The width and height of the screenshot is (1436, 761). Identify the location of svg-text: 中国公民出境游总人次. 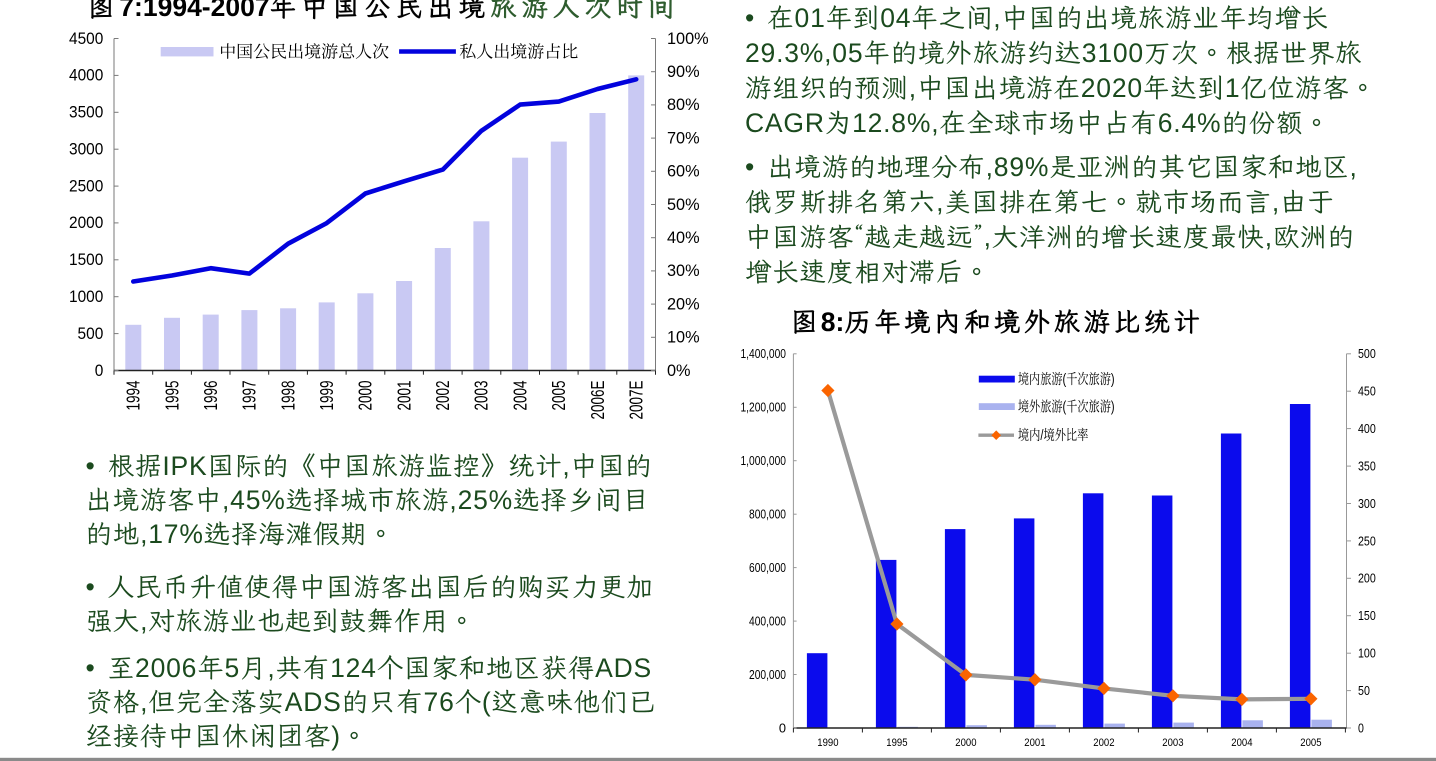
(304, 50).